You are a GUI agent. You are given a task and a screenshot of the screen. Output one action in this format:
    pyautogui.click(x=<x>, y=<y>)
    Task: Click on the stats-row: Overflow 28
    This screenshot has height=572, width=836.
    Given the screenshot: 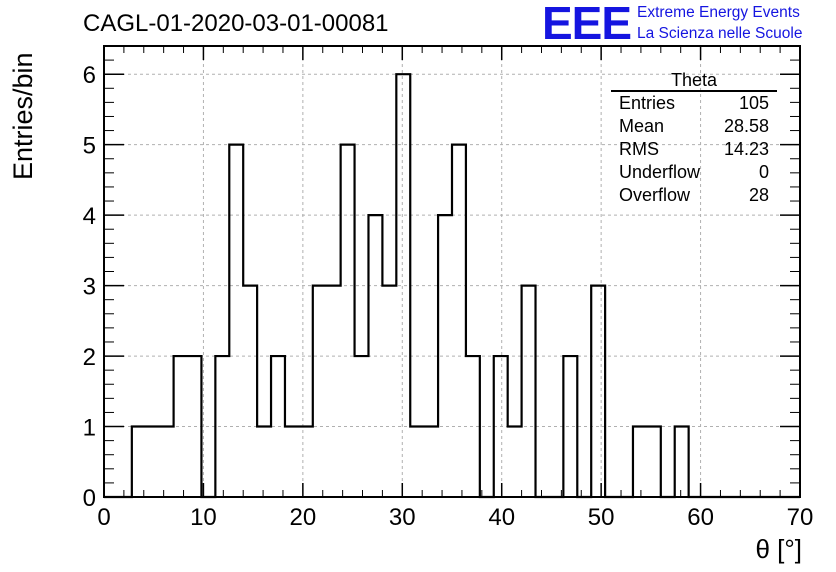 What is the action you would take?
    pyautogui.click(x=694, y=195)
    